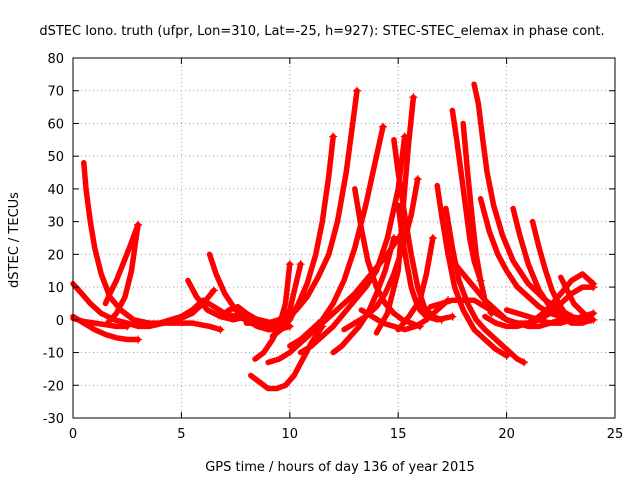 The image size is (640, 480). What do you see at coordinates (55, 157) in the screenshot?
I see `y-tick-label: 50` at bounding box center [55, 157].